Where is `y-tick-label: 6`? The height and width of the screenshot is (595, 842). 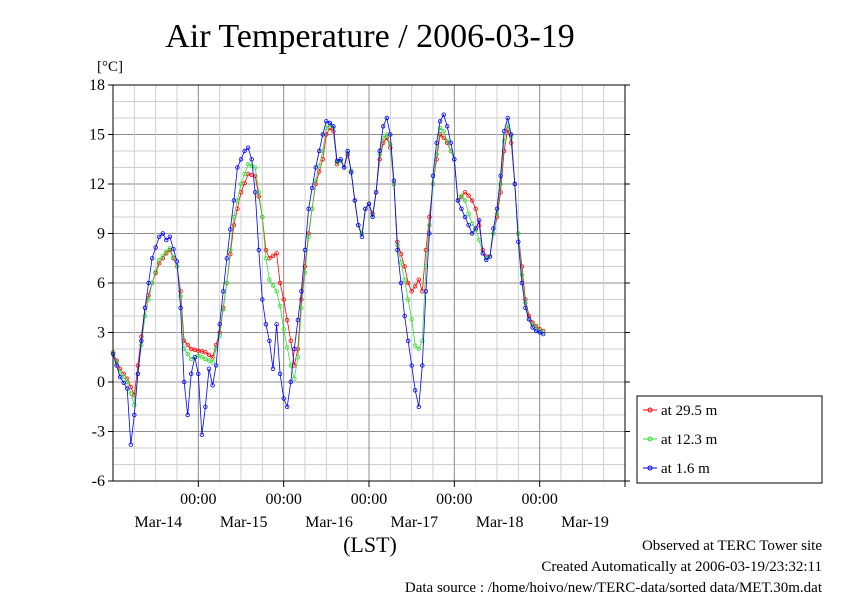 y-tick-label: 6 is located at coordinates (101, 283).